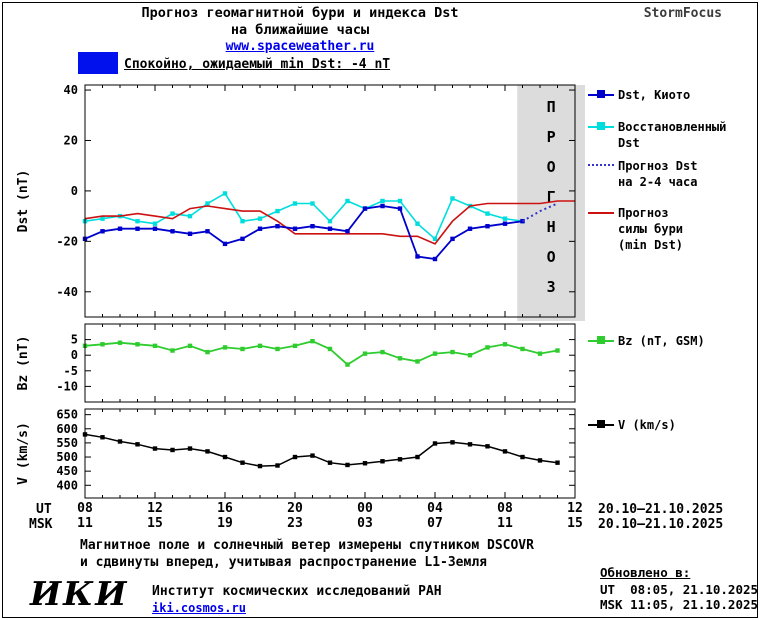 Image resolution: width=760 pixels, height=620 pixels. I want to click on iki-logo: ИКИ, so click(79, 593).